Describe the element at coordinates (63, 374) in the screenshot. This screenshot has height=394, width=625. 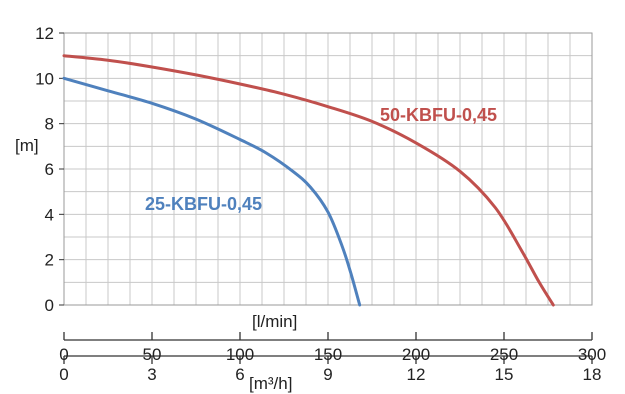
I see `x-tick-label-m3h: 0` at that location.